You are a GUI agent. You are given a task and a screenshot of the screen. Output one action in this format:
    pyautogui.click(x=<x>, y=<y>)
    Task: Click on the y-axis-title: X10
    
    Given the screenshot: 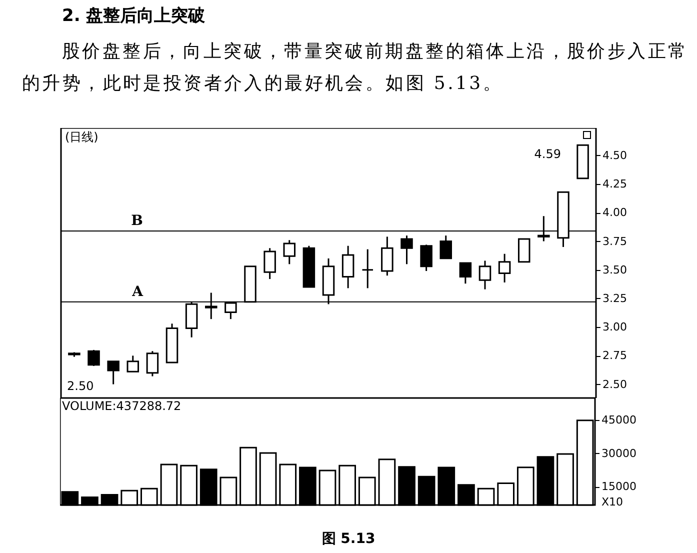 What is the action you would take?
    pyautogui.click(x=613, y=502)
    